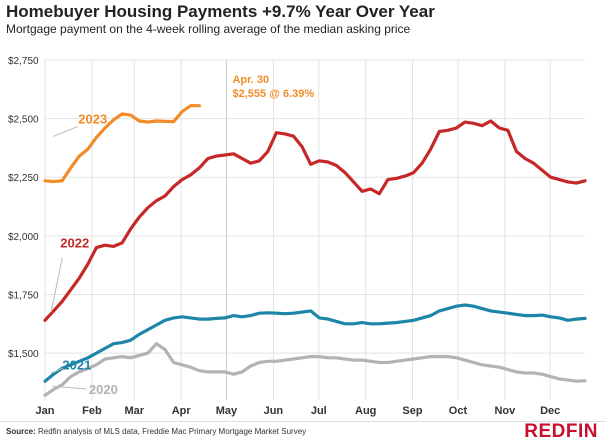  I want to click on series-label-2021: 2021, so click(76, 365).